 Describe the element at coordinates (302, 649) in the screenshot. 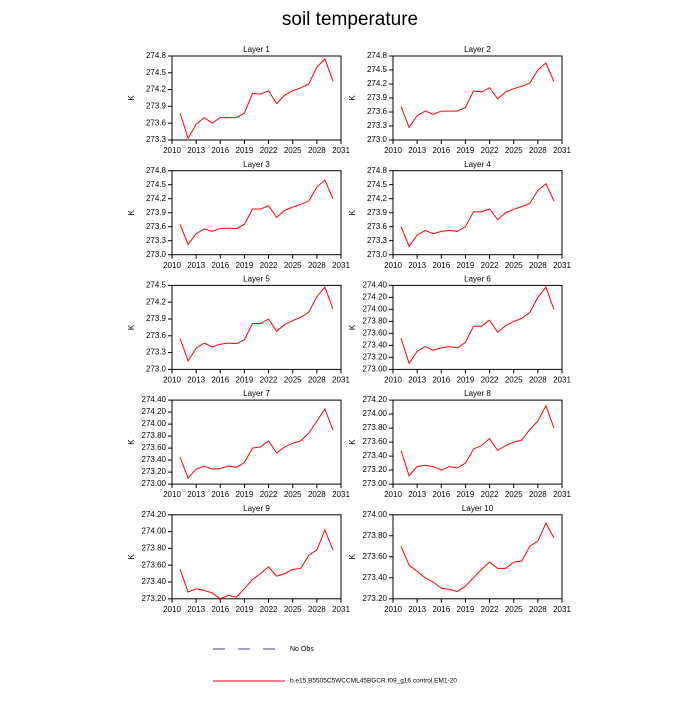

I see `legend-label: No Obs` at that location.